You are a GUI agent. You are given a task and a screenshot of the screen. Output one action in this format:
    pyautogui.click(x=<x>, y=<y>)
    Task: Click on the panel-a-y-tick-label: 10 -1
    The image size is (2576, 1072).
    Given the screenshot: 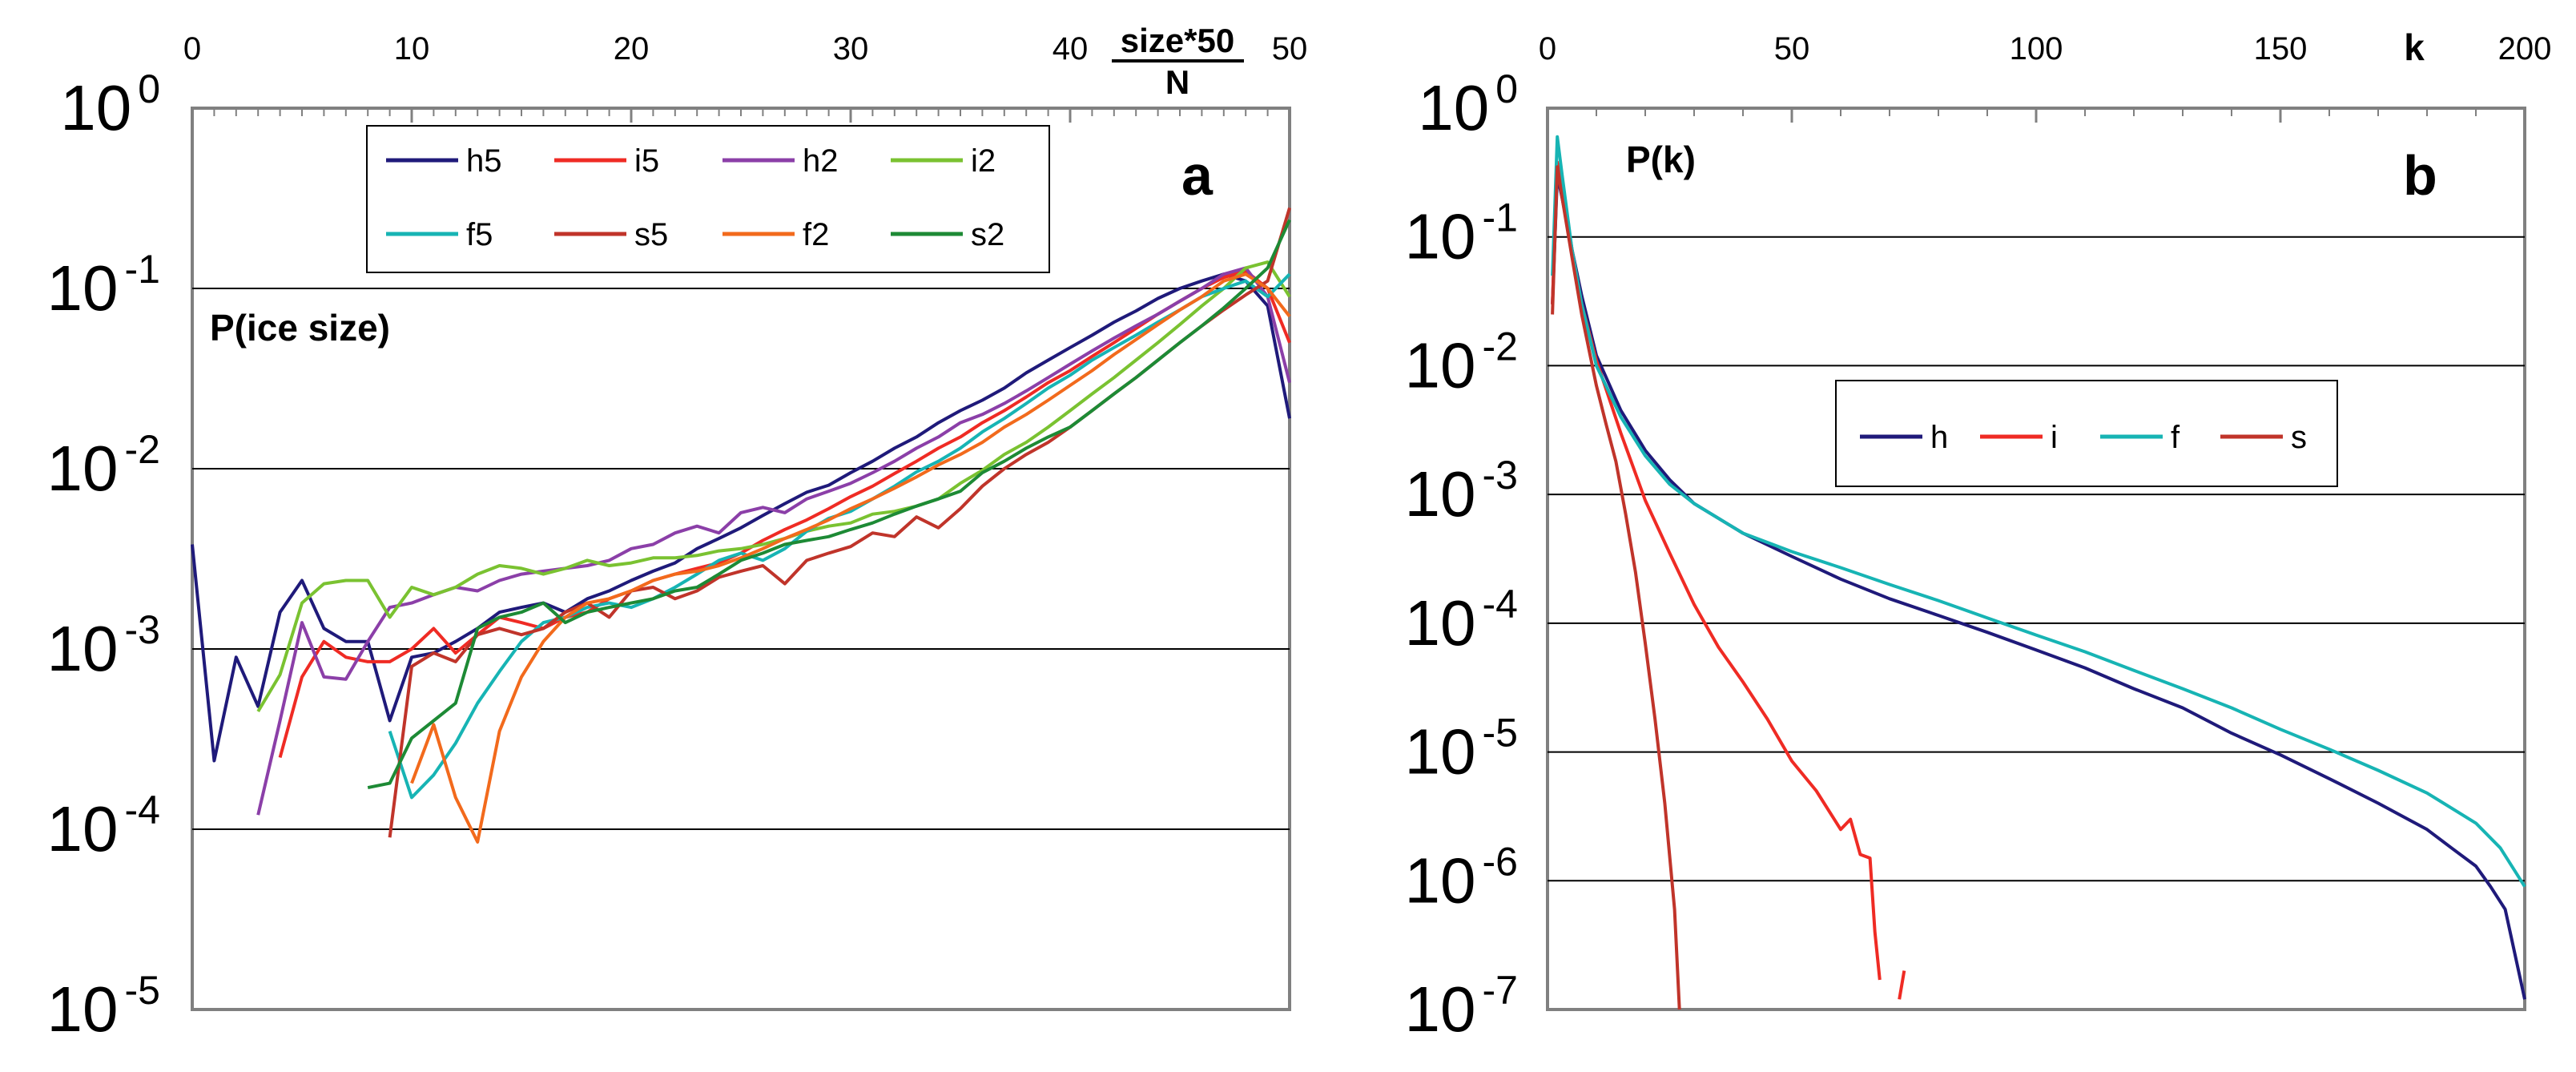 What is the action you would take?
    pyautogui.click(x=104, y=285)
    